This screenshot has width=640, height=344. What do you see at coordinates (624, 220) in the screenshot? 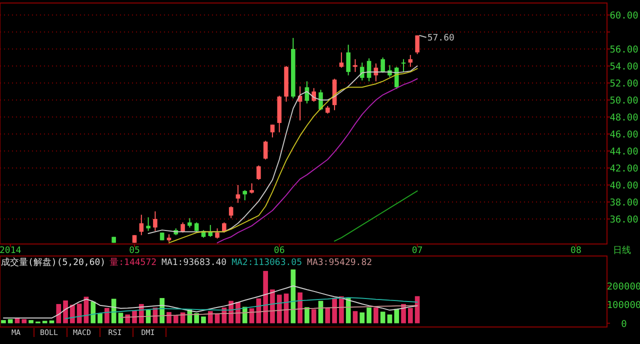
I see `y-tick-label: 36.00` at bounding box center [624, 220].